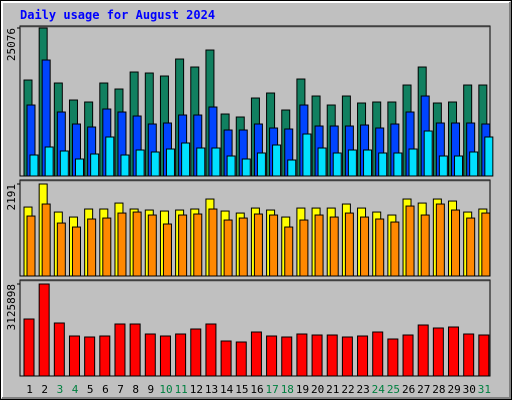 The image size is (512, 400). I want to click on x-tick-label: 15, so click(241, 389).